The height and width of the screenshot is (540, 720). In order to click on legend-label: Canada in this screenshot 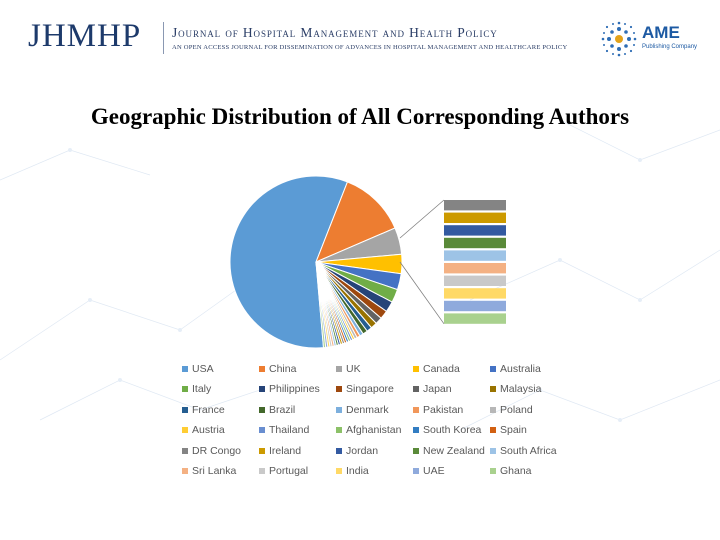, I will do `click(441, 369)`.